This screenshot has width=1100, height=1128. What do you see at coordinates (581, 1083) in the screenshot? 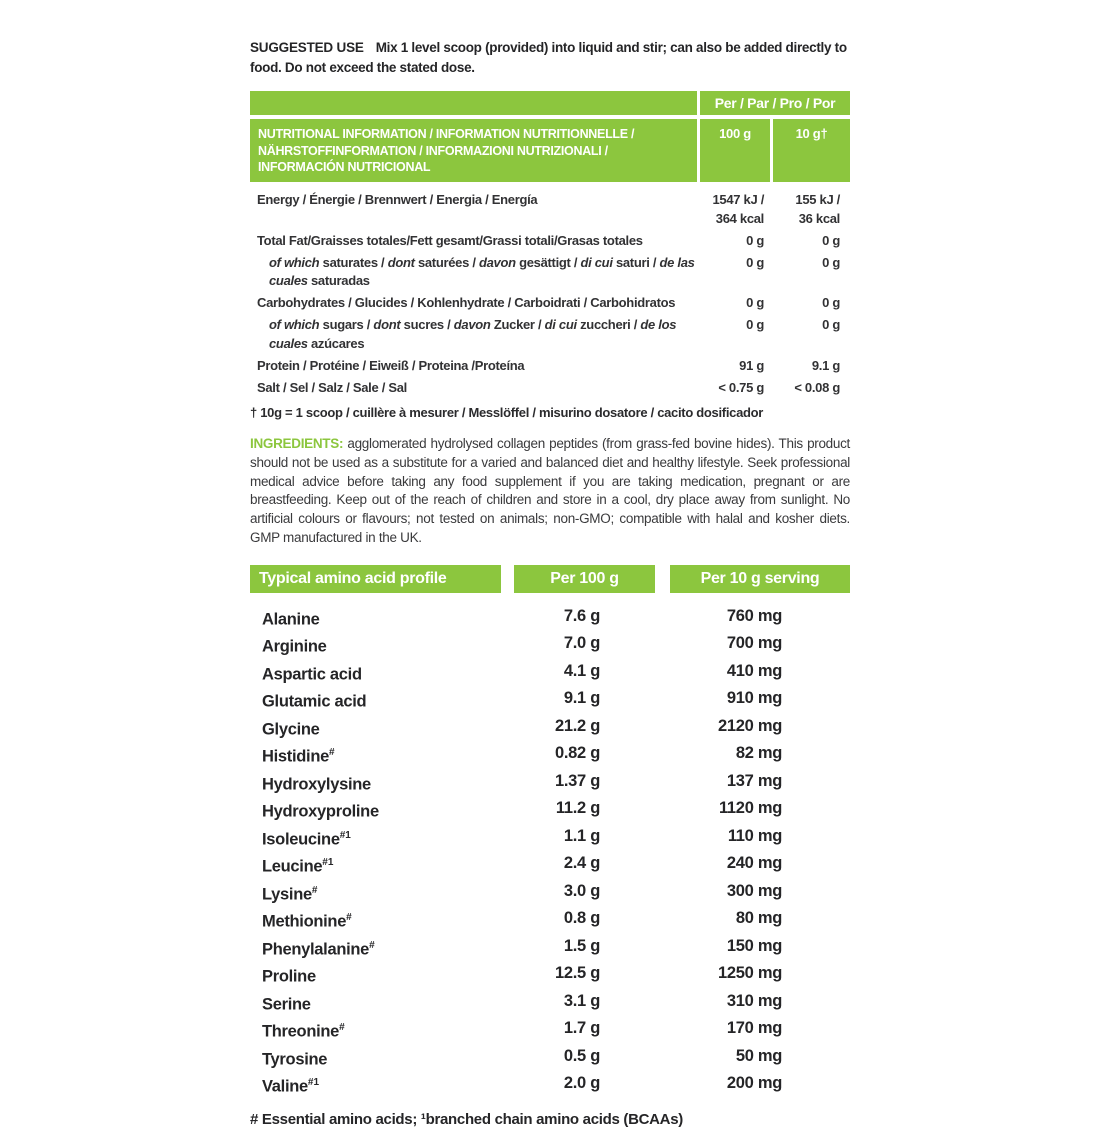
I see `amino-value-100g: 2.0 g` at bounding box center [581, 1083].